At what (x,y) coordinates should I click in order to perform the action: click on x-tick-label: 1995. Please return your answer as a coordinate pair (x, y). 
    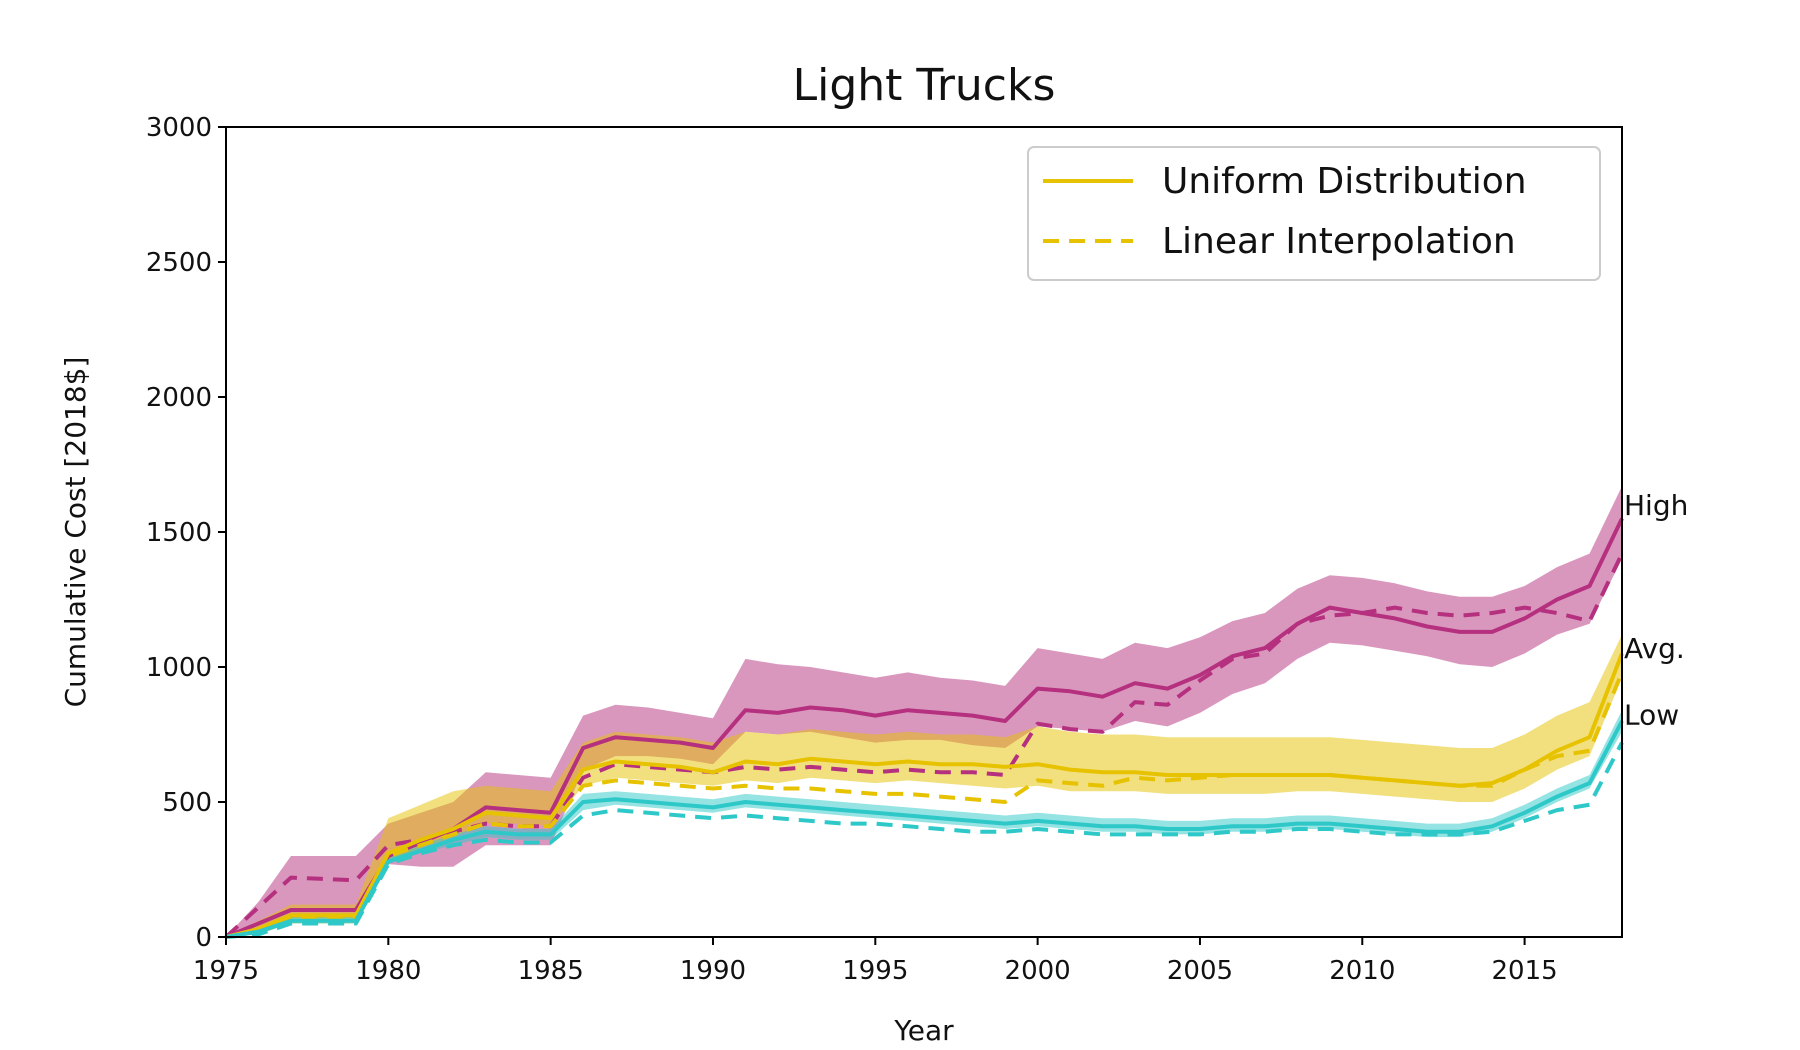
    Looking at the image, I should click on (875, 971).